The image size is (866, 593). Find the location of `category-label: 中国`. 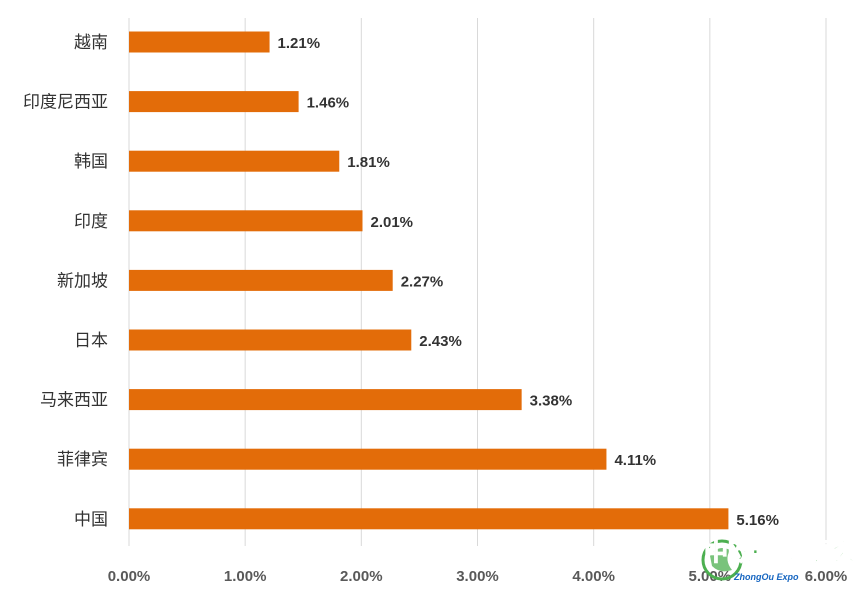

category-label: 中国 is located at coordinates (91, 519).